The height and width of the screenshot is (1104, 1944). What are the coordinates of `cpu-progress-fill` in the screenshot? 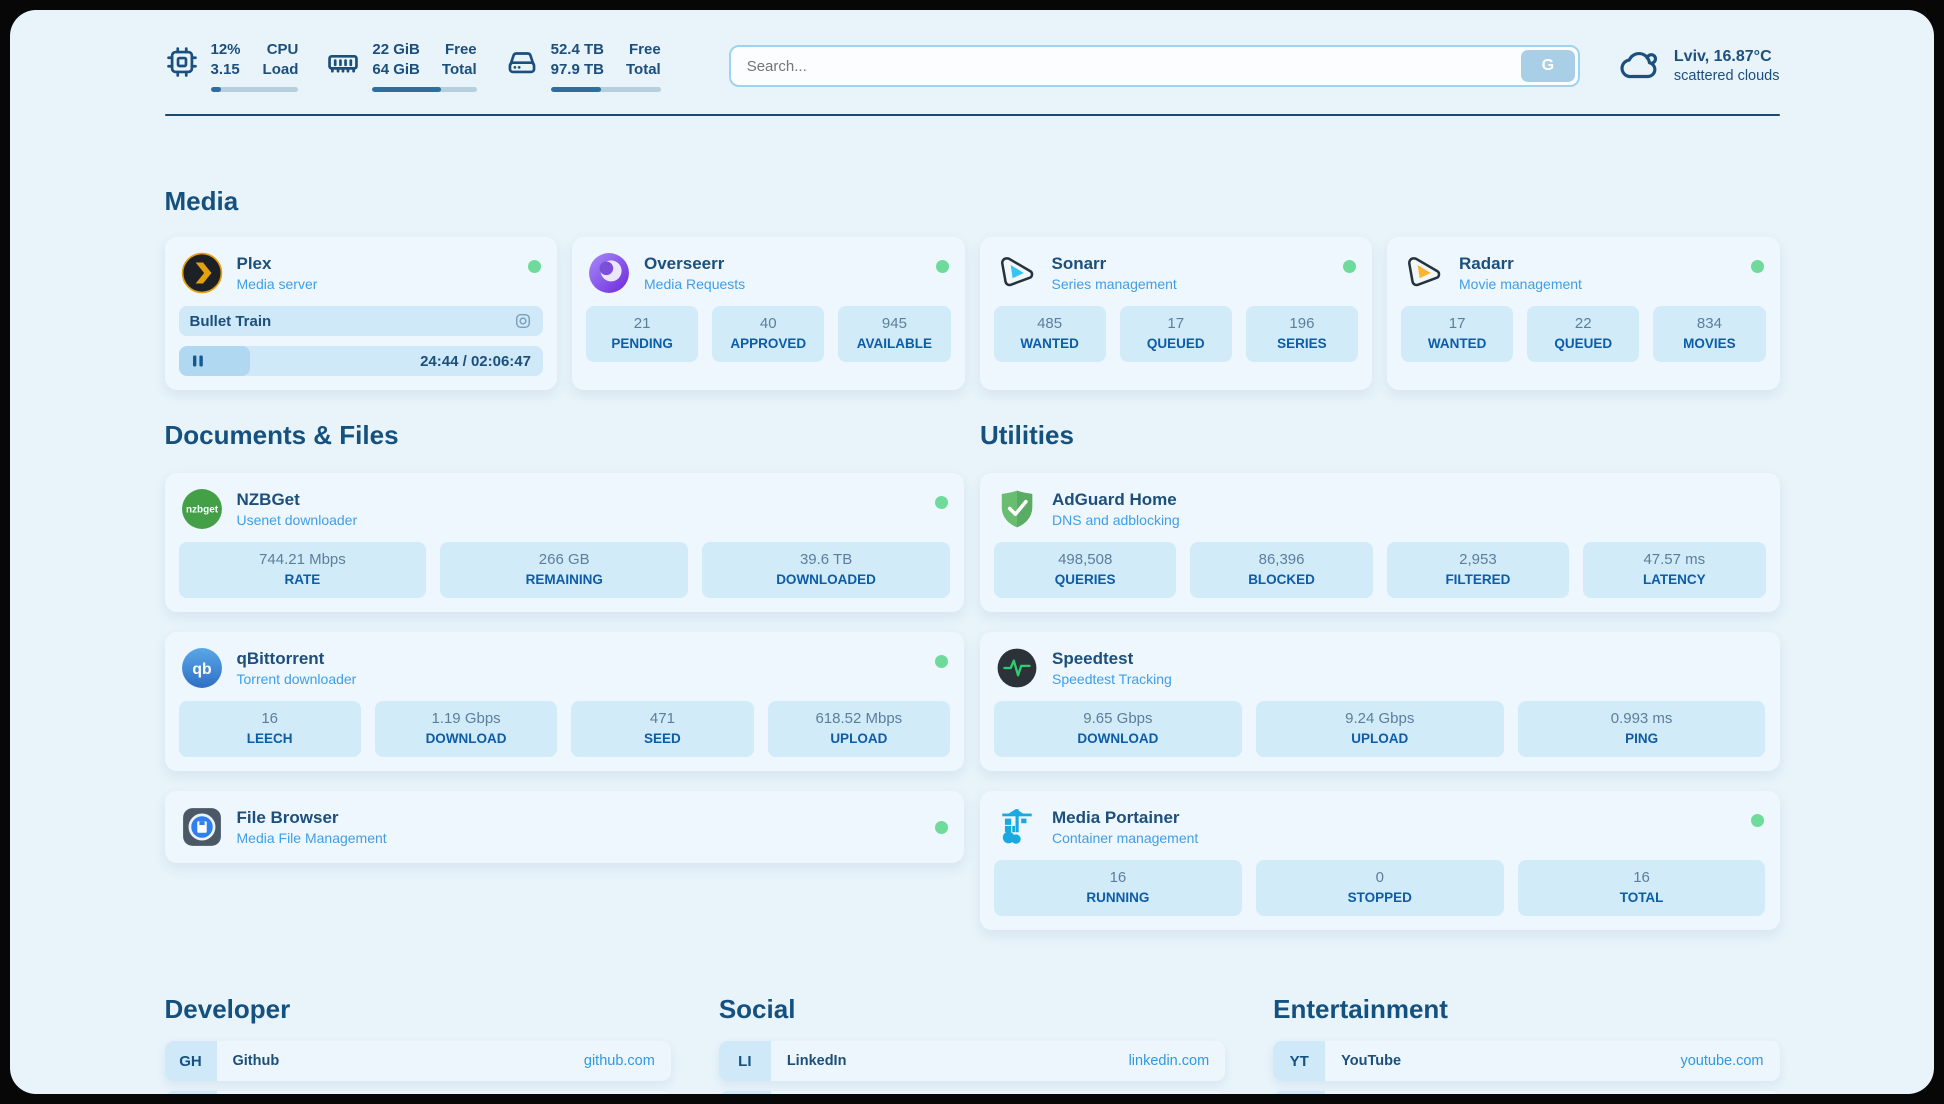 It's located at (216, 89).